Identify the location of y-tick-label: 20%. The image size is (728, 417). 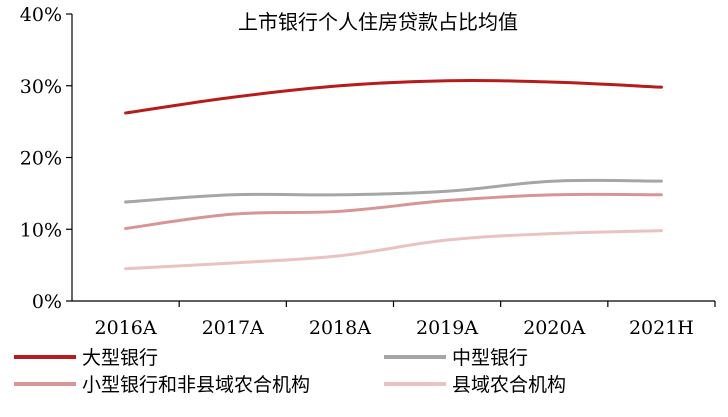
(41, 159).